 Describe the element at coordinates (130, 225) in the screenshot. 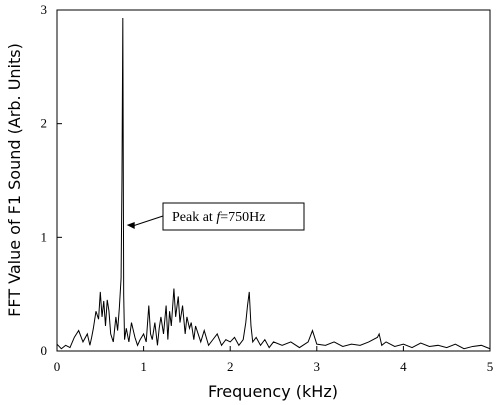

I see `annotation-arrowhead` at that location.